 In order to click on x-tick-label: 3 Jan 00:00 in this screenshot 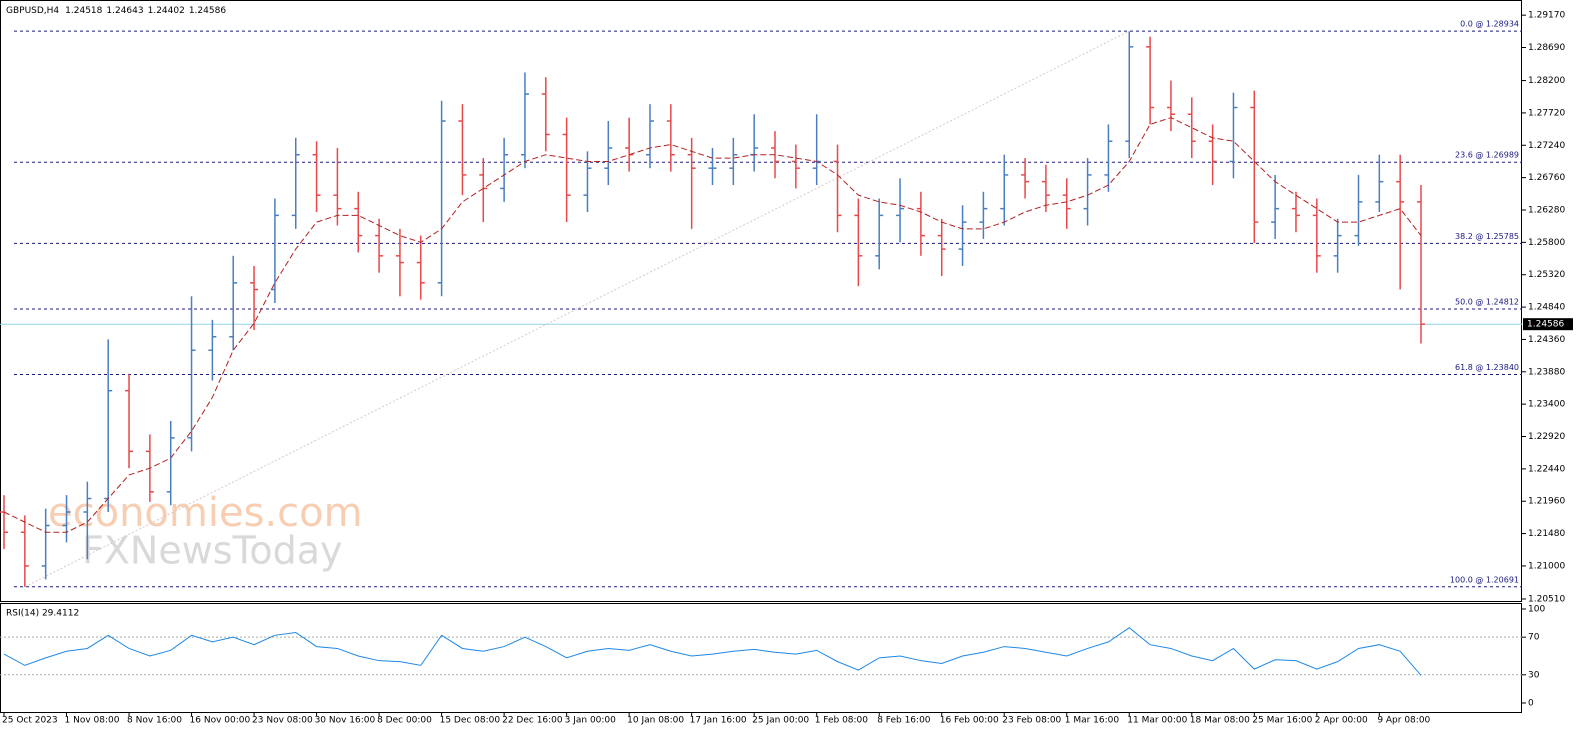, I will do `click(591, 721)`.